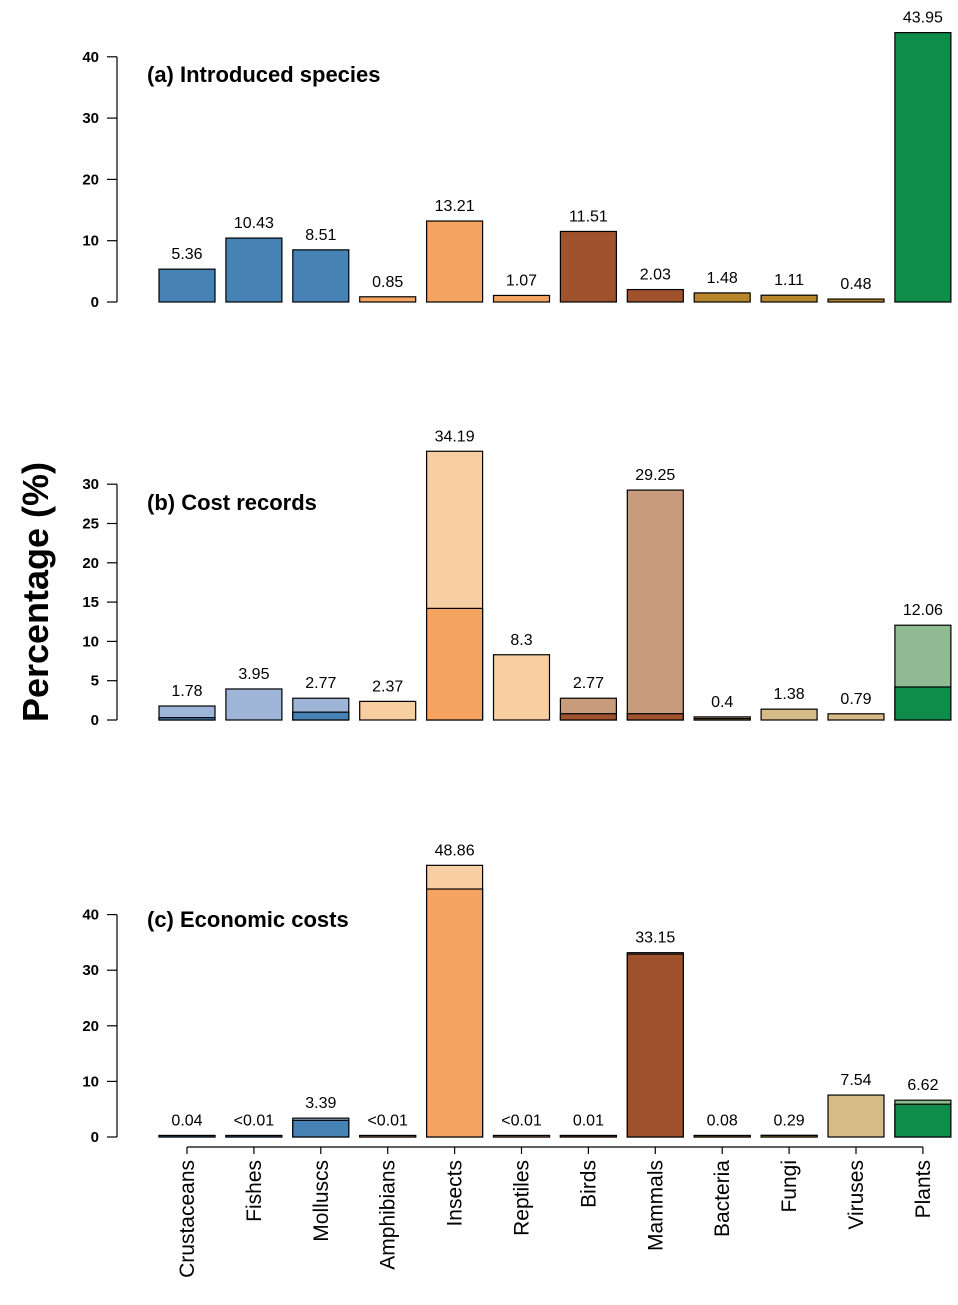 This screenshot has width=958, height=1305. What do you see at coordinates (855, 284) in the screenshot?
I see `data-label-viruses: 0.48` at bounding box center [855, 284].